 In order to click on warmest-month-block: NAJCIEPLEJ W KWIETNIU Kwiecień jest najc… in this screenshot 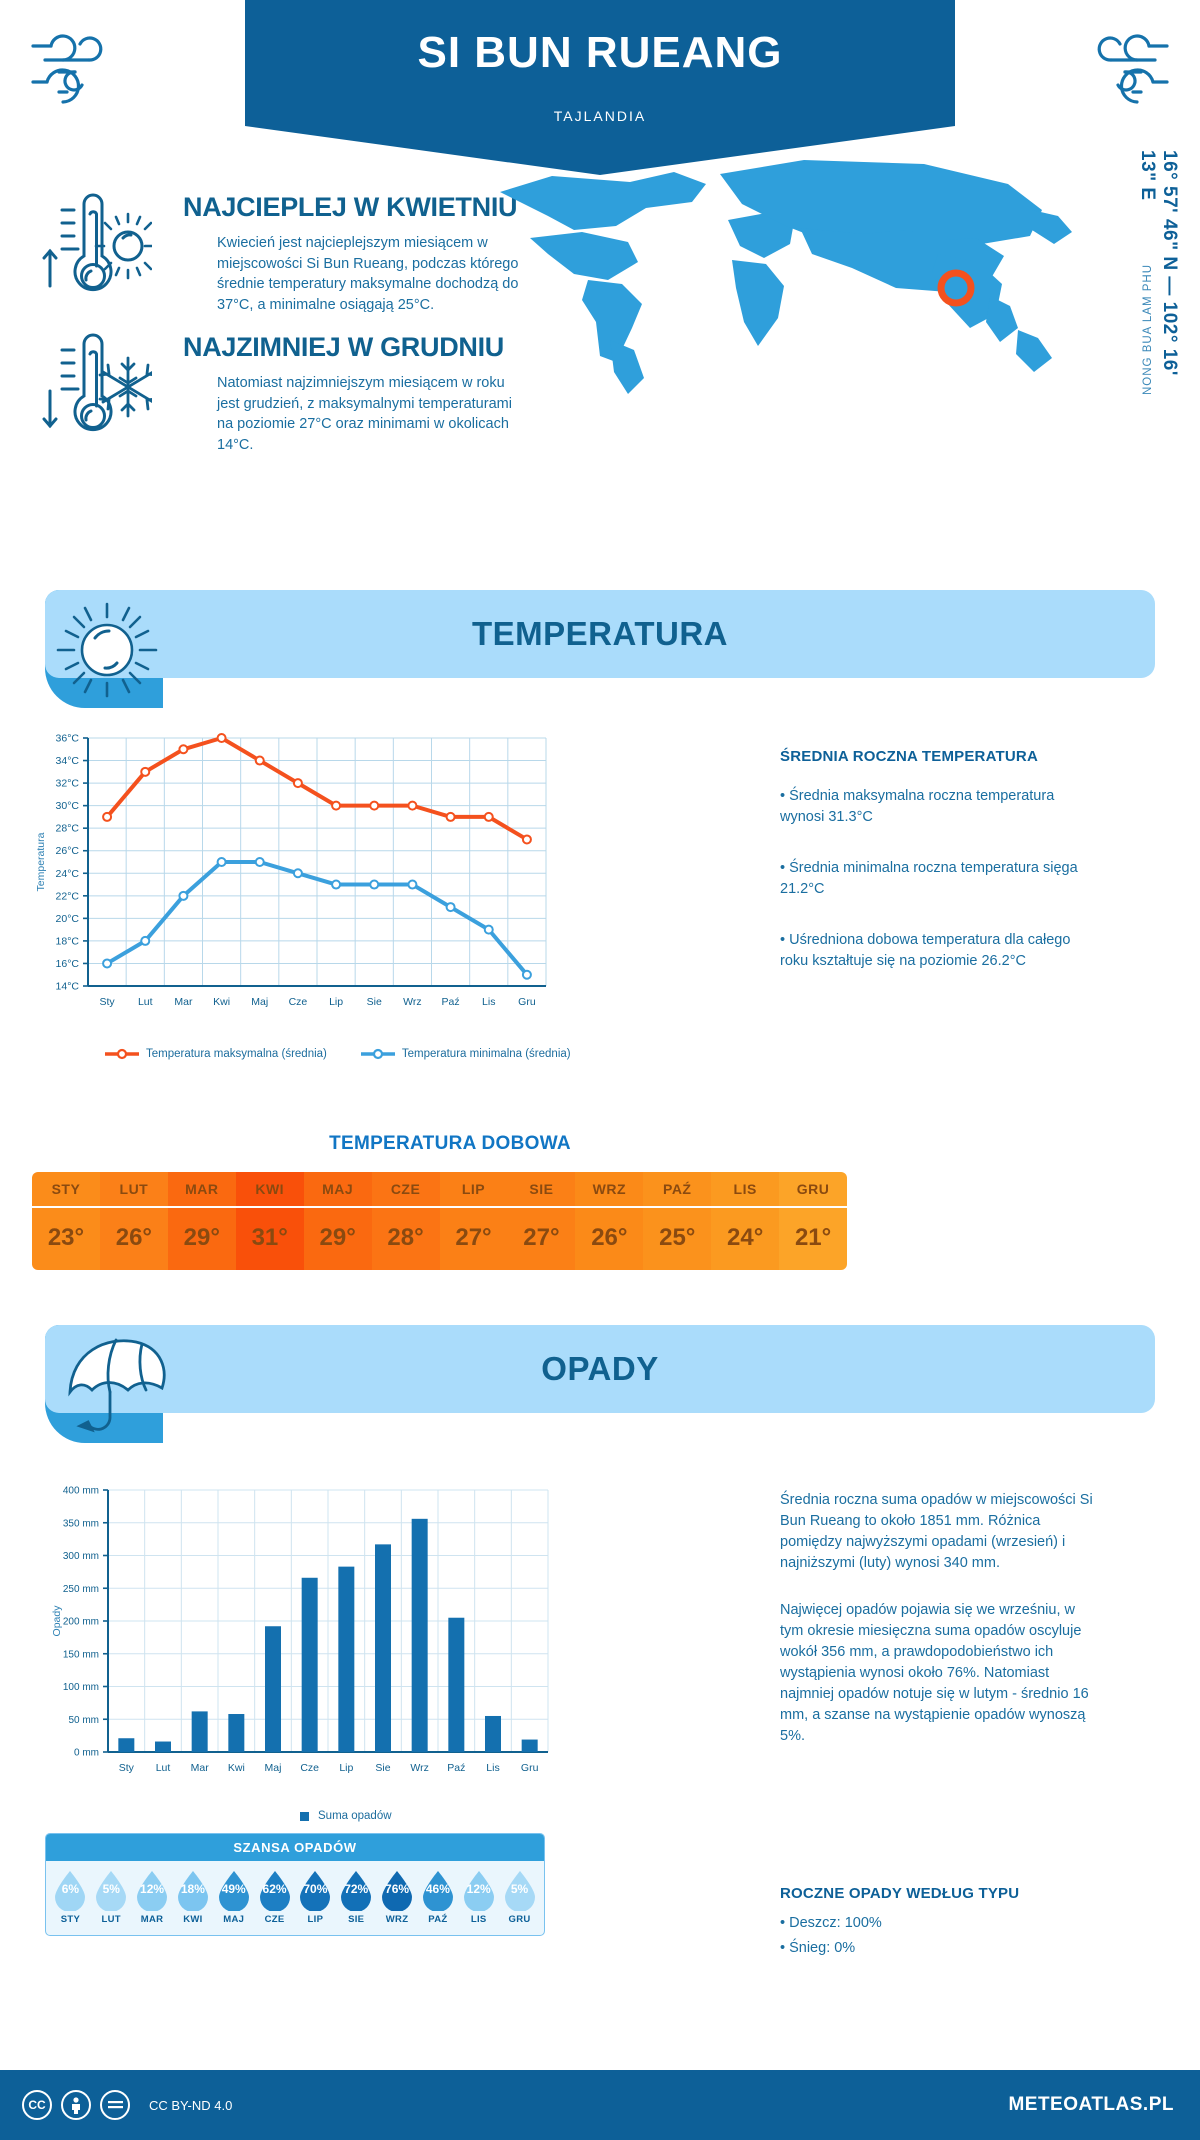, I will do `click(283, 251)`.